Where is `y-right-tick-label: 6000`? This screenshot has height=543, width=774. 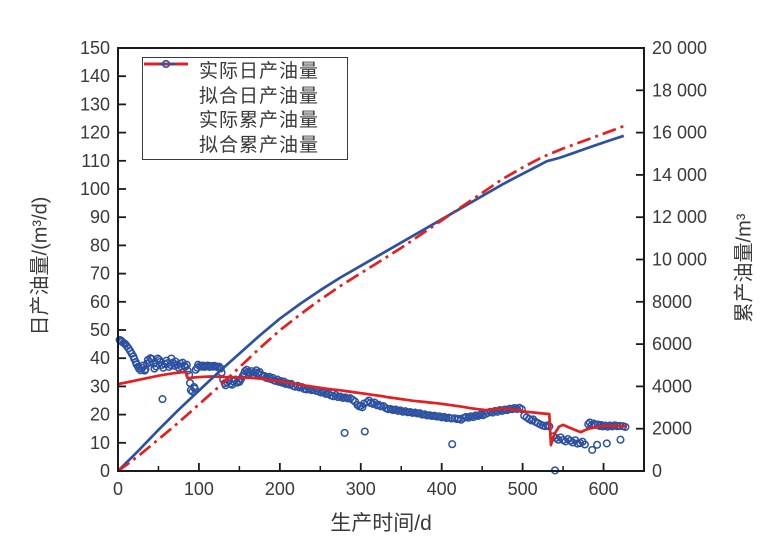 y-right-tick-label: 6000 is located at coordinates (672, 344).